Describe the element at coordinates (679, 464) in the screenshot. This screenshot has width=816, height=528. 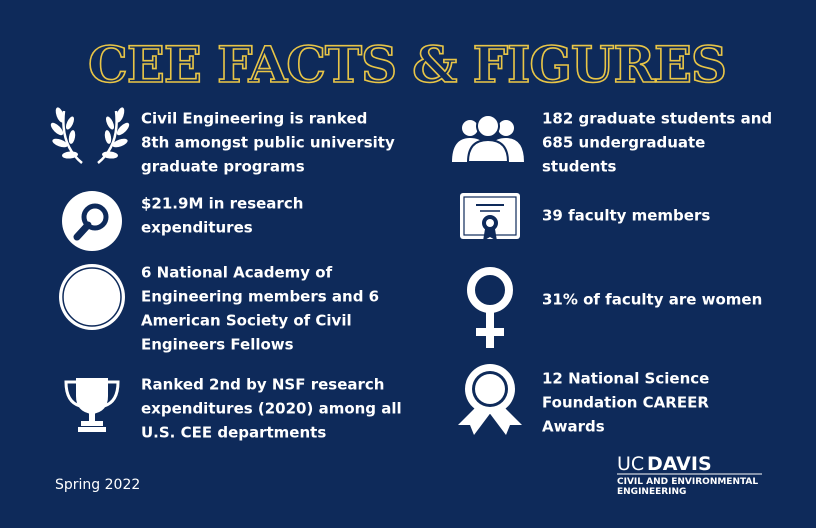
I see `logo-davis: DAVIS` at that location.